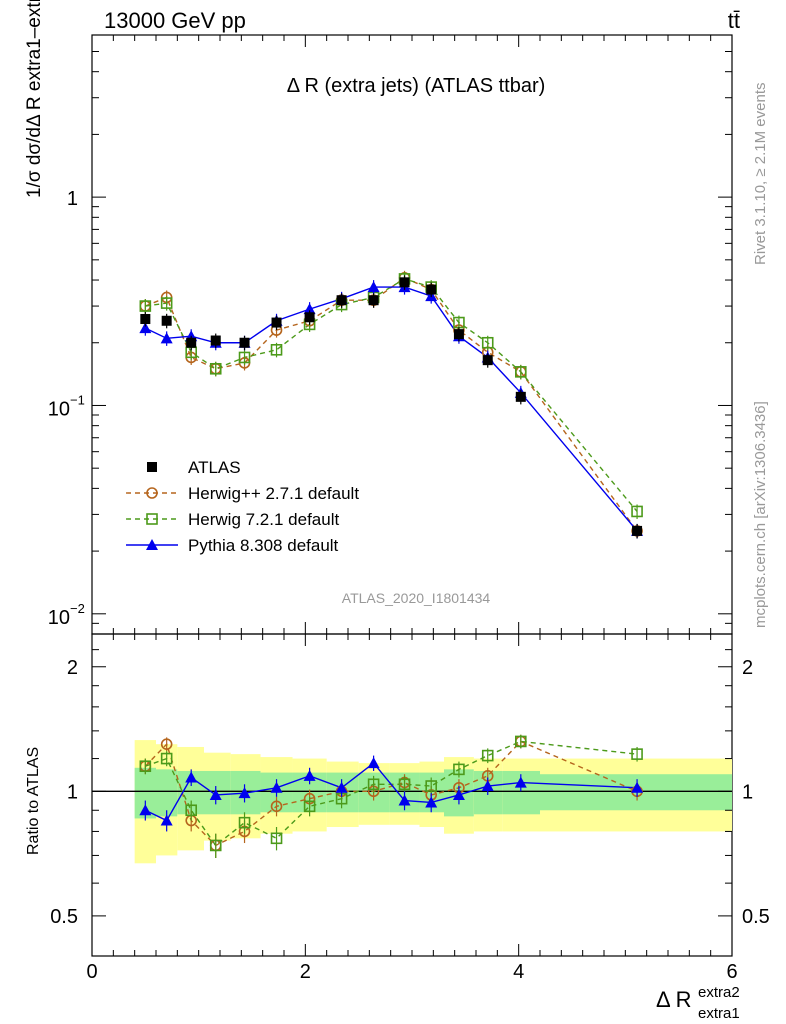 This screenshot has height=1024, width=786. What do you see at coordinates (152, 467) in the screenshot?
I see `legend-marker-atlas` at bounding box center [152, 467].